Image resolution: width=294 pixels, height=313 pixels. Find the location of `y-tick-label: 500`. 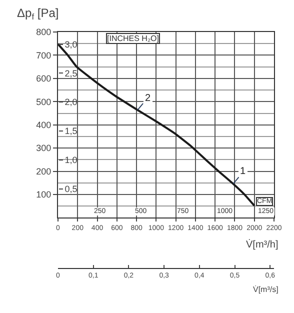

y-tick-label: 500 is located at coordinates (44, 101).